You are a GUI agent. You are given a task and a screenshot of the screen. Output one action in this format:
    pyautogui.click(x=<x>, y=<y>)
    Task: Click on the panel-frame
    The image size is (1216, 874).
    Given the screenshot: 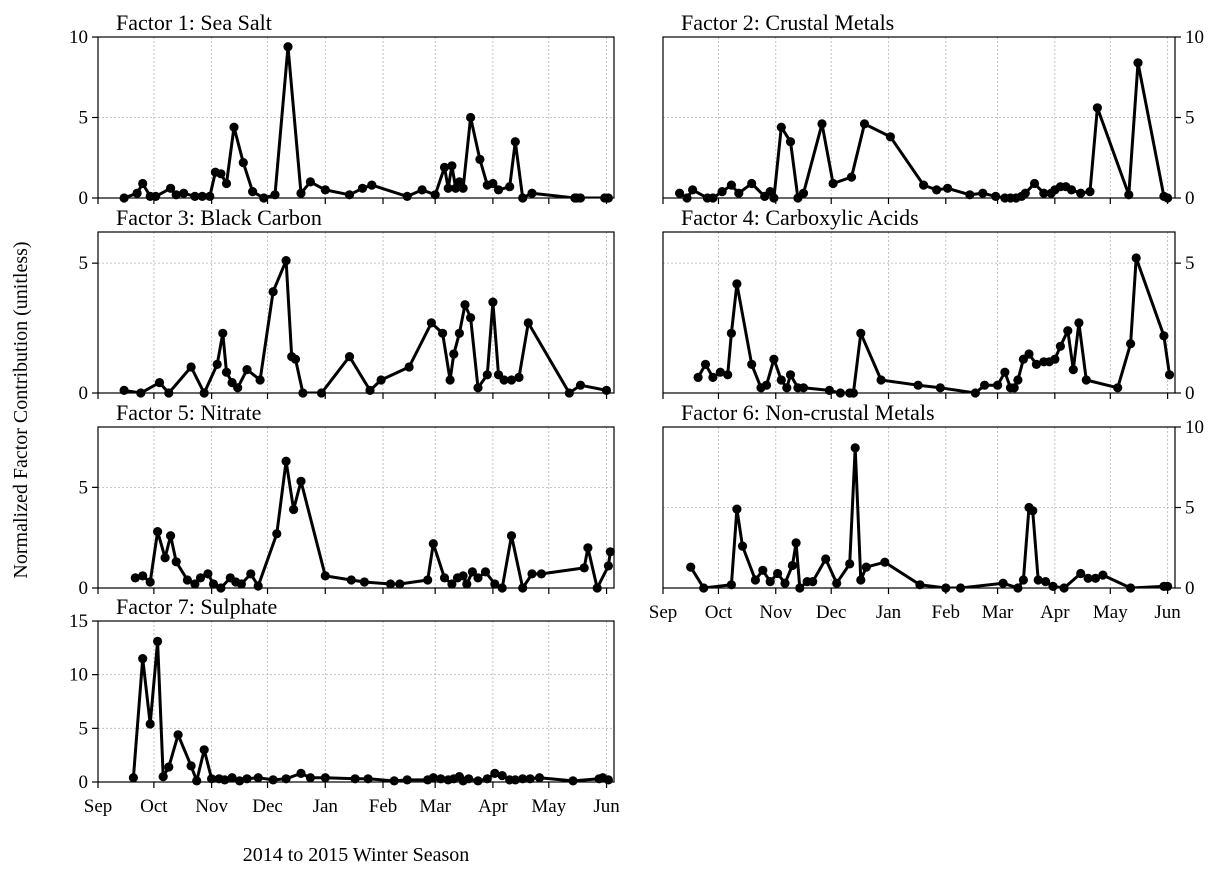 What is the action you would take?
    pyautogui.click(x=919, y=312)
    